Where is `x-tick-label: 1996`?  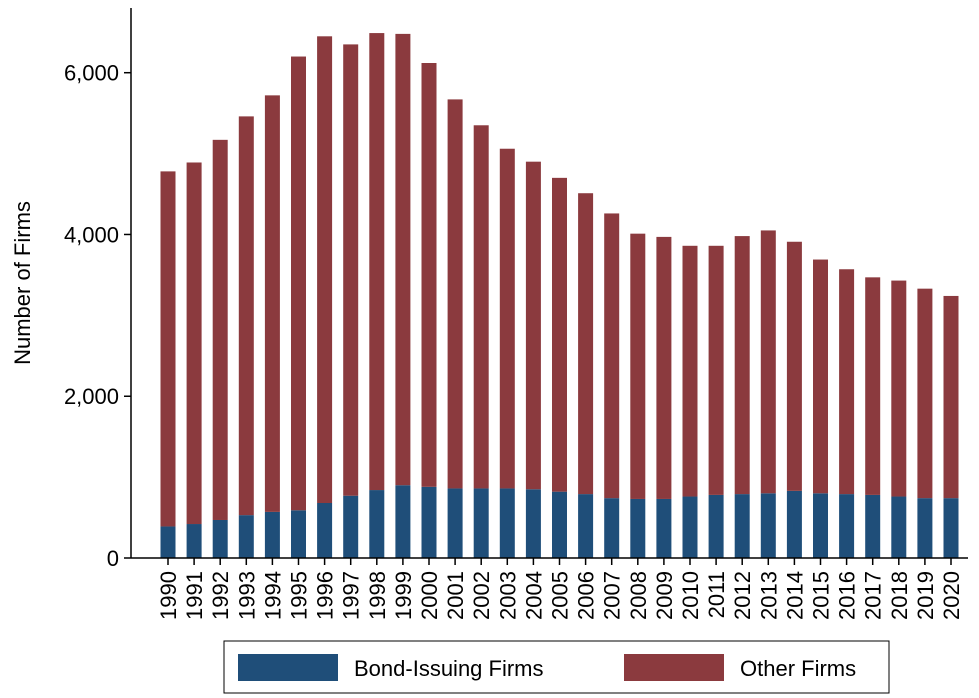
x-tick-label: 1996 is located at coordinates (325, 595).